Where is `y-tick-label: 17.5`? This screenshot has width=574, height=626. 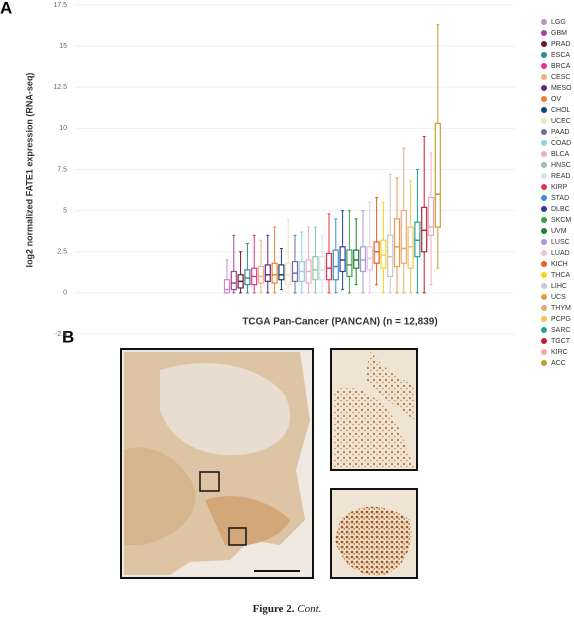 y-tick-label: 17.5 is located at coordinates (60, 5).